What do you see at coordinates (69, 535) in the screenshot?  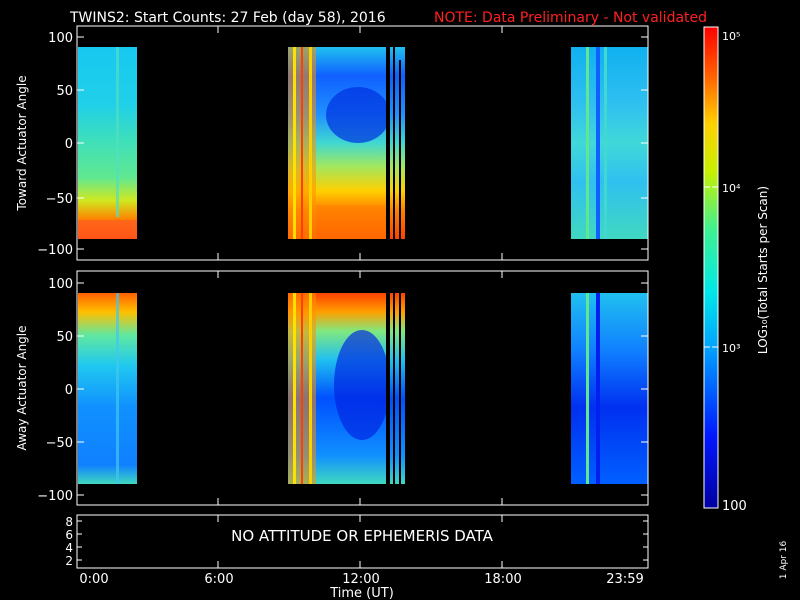 I see `status-ytick-label: 6` at bounding box center [69, 535].